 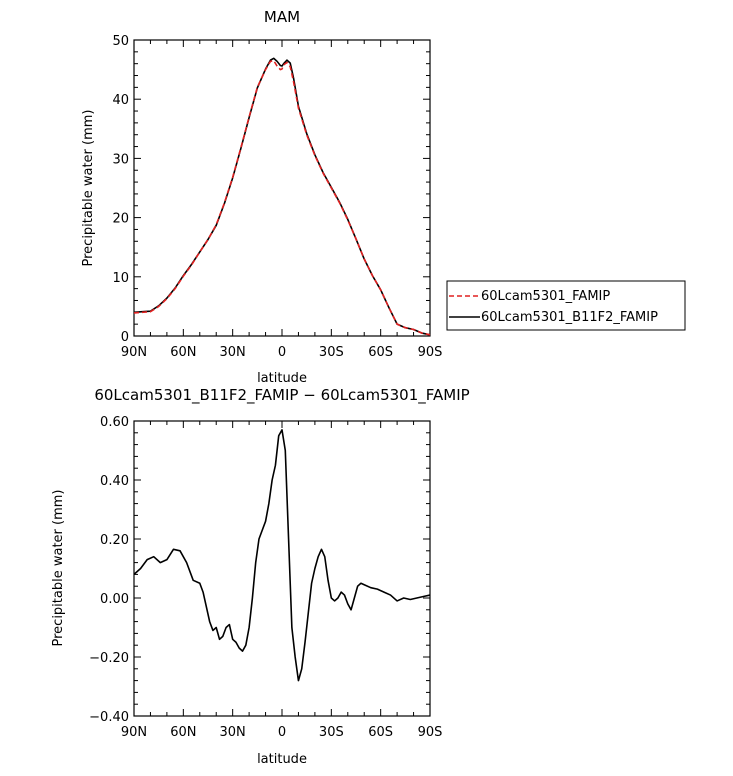 I want to click on top-y-tick-label: 20, so click(x=120, y=219).